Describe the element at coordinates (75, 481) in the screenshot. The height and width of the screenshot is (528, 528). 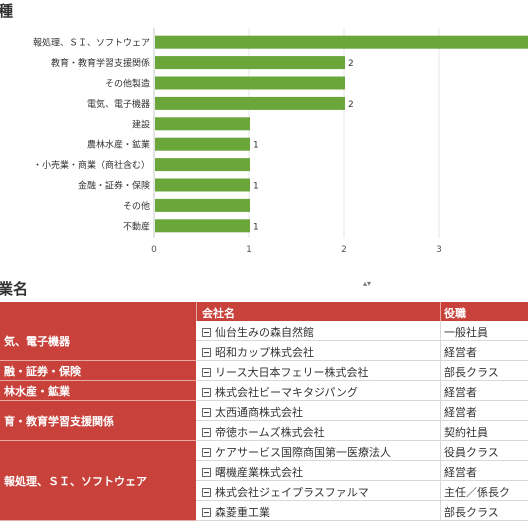
I see `industry-label: 報処理、ＳＩ、ソフトウェア` at that location.